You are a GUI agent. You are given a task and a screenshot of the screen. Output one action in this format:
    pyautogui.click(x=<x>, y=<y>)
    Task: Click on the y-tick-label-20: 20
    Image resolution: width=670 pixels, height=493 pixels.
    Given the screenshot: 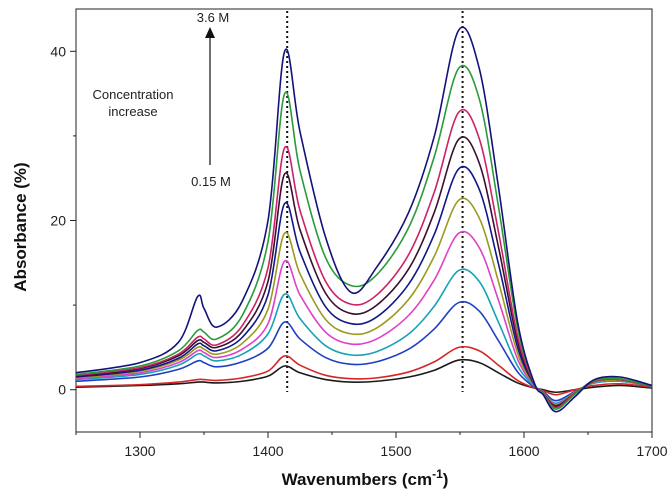 What is the action you would take?
    pyautogui.click(x=58, y=221)
    